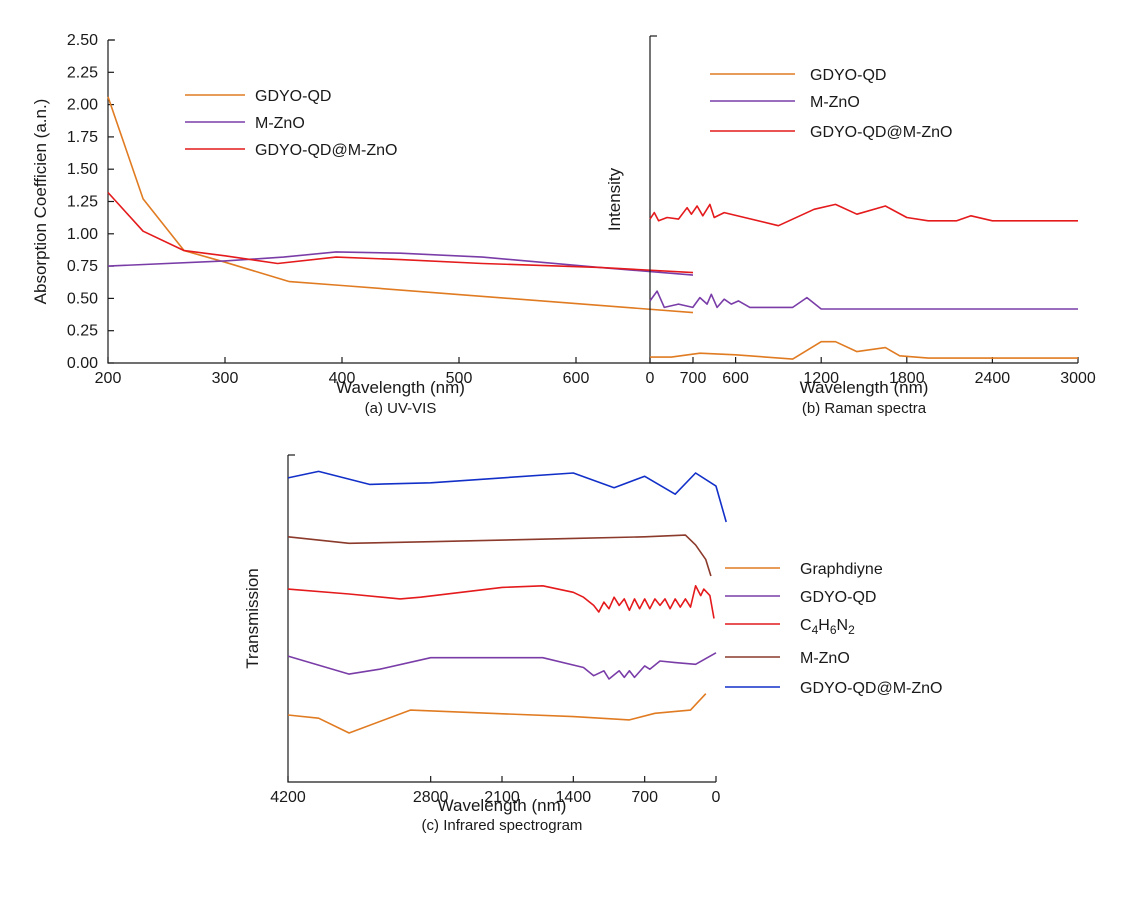  I want to click on y-tick-label: 2.25, so click(82, 72).